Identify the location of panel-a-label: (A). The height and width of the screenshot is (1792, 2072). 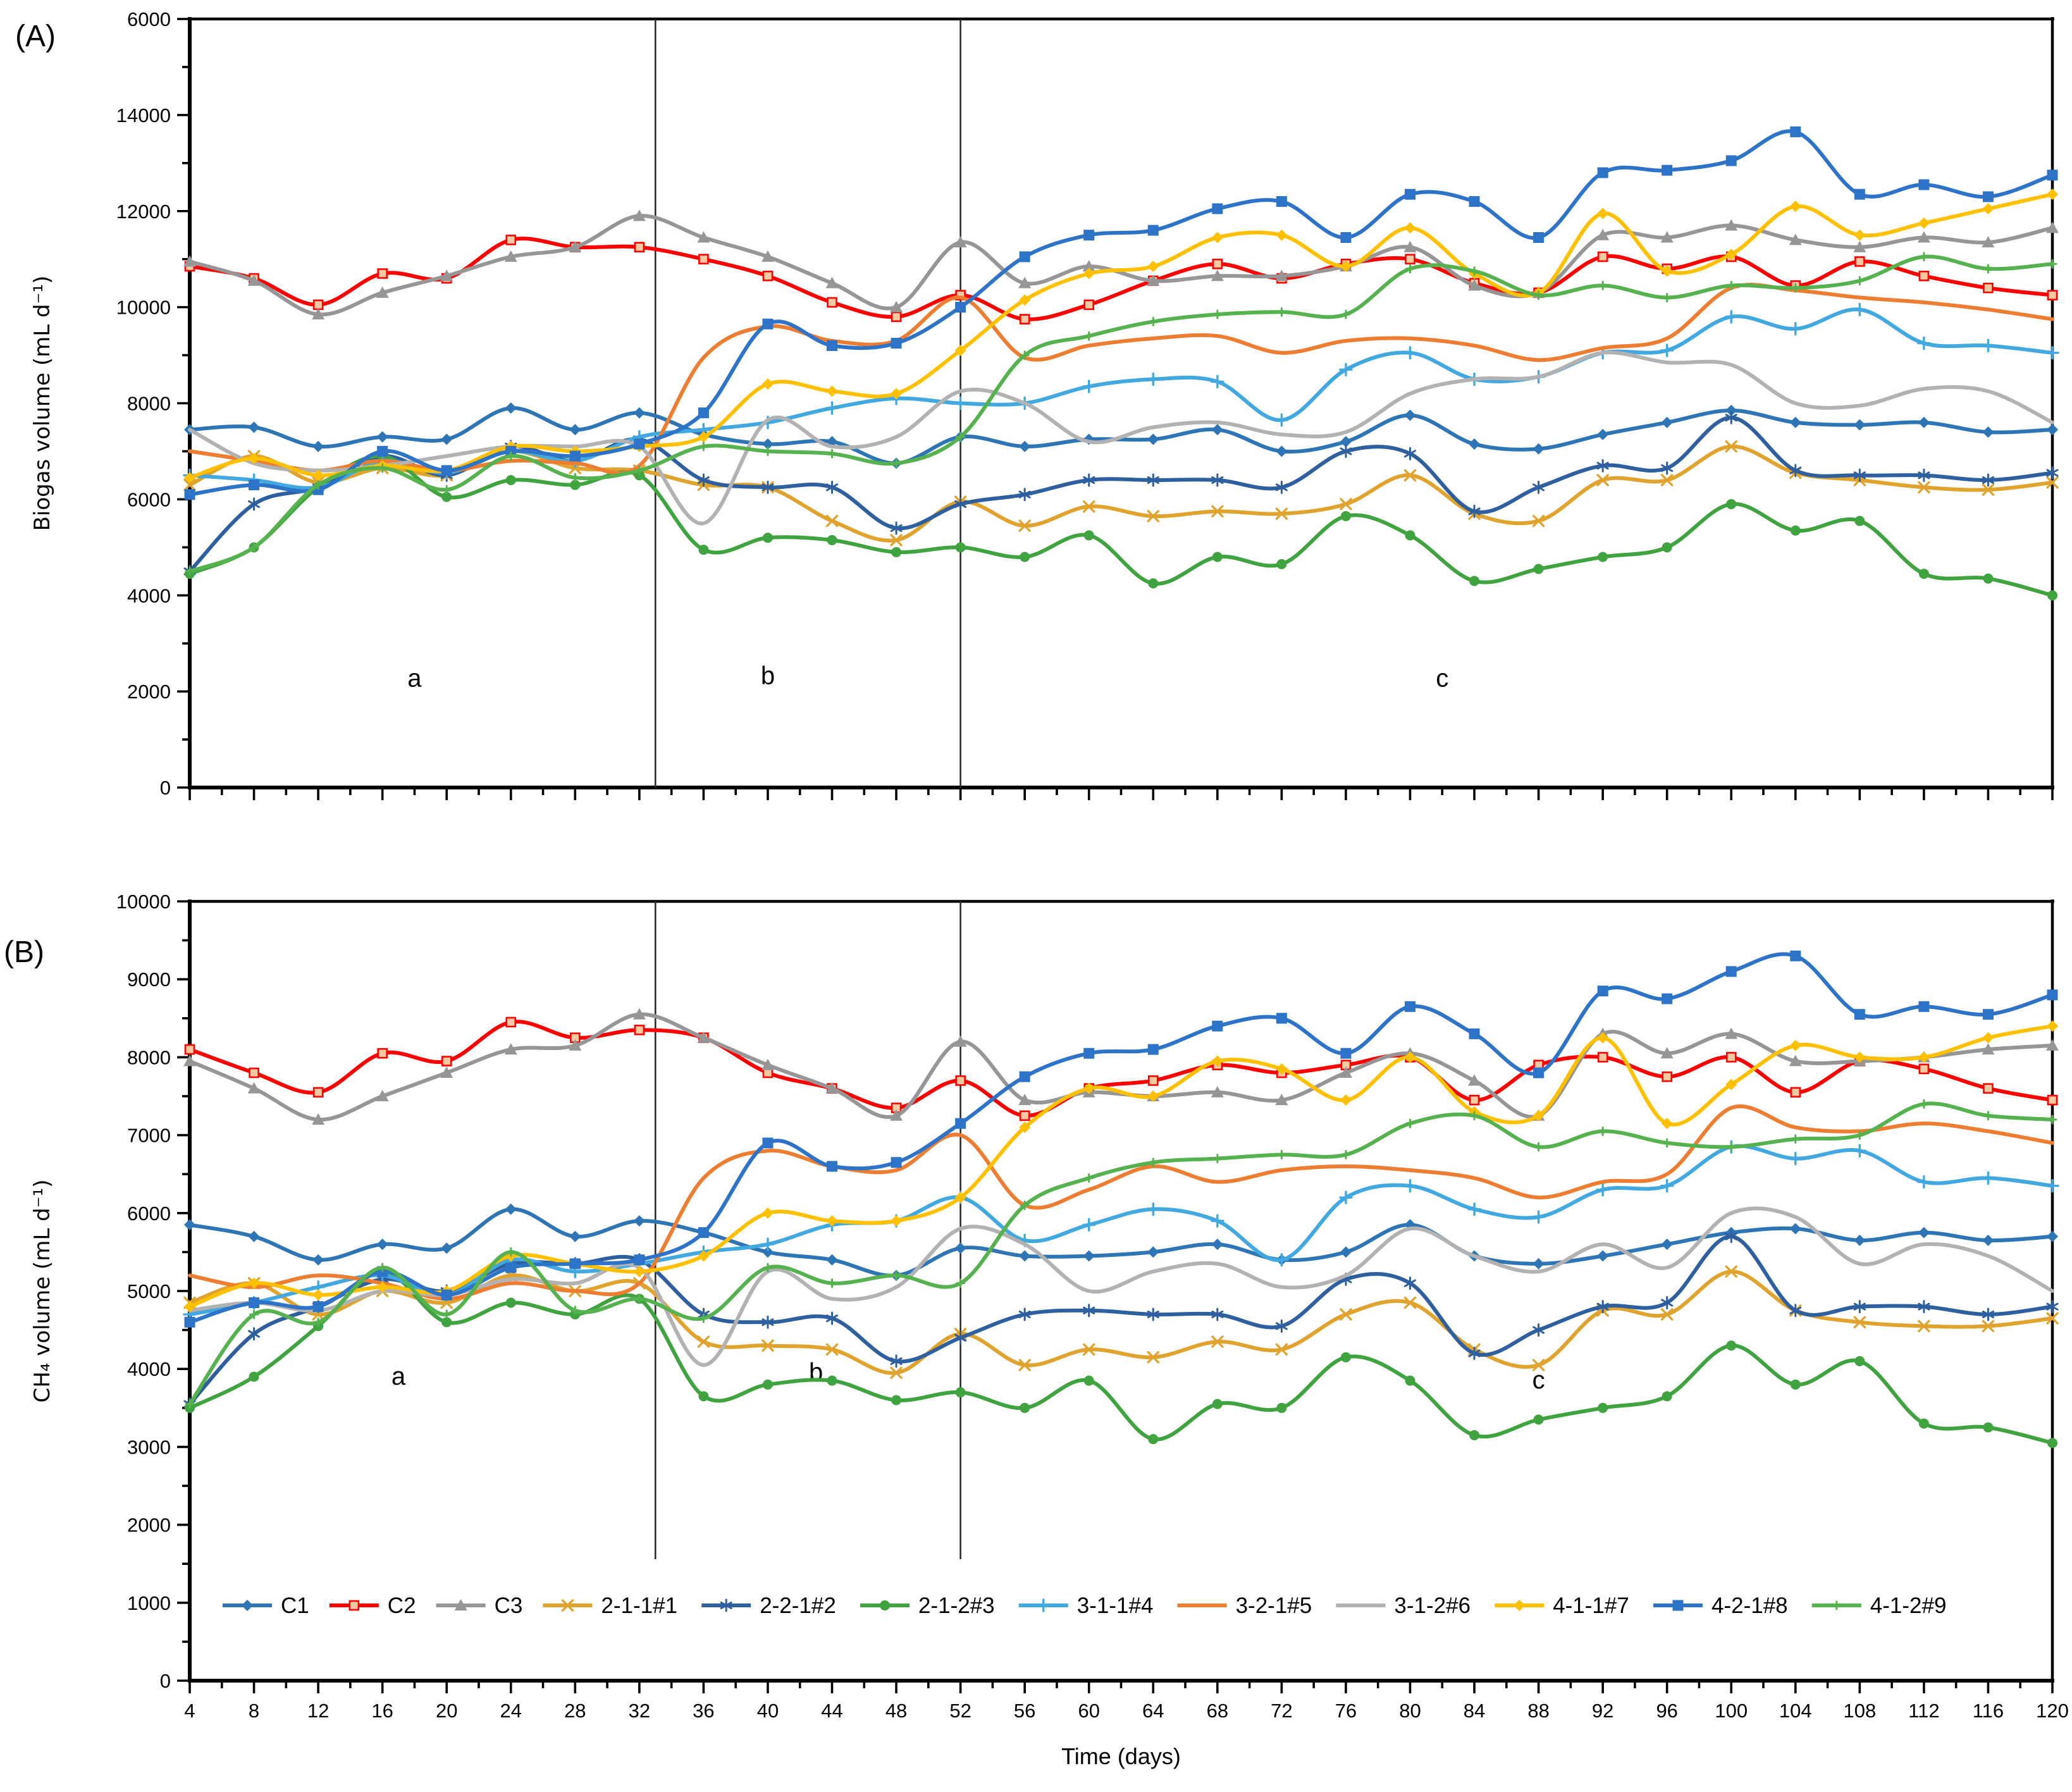
(35, 36).